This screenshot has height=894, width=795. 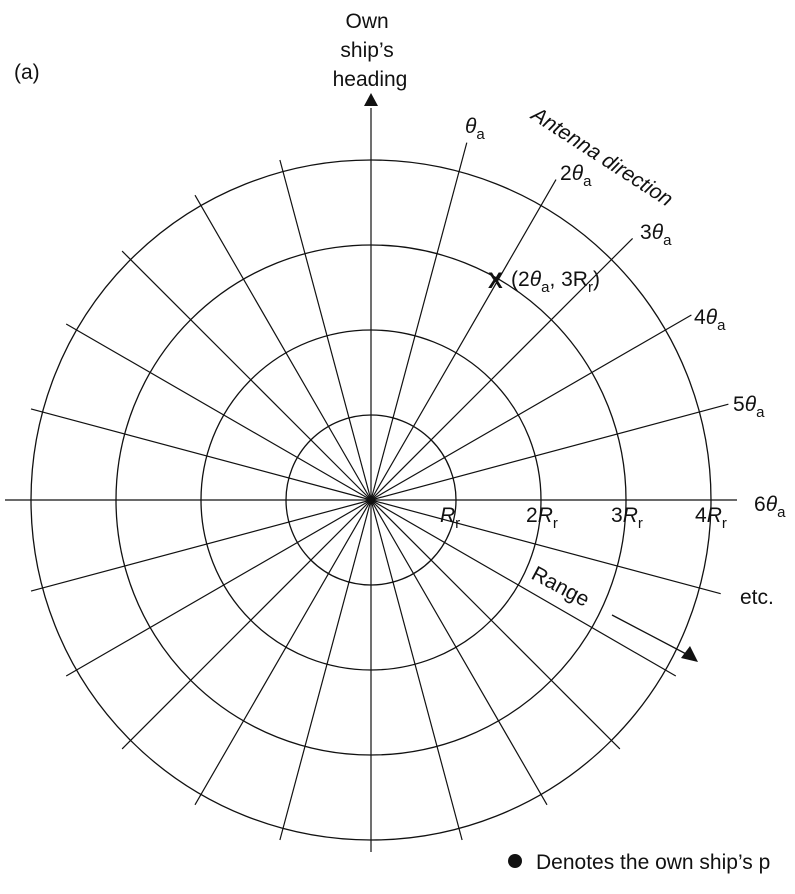 I want to click on angle-label-4: 4θa, so click(x=710, y=320).